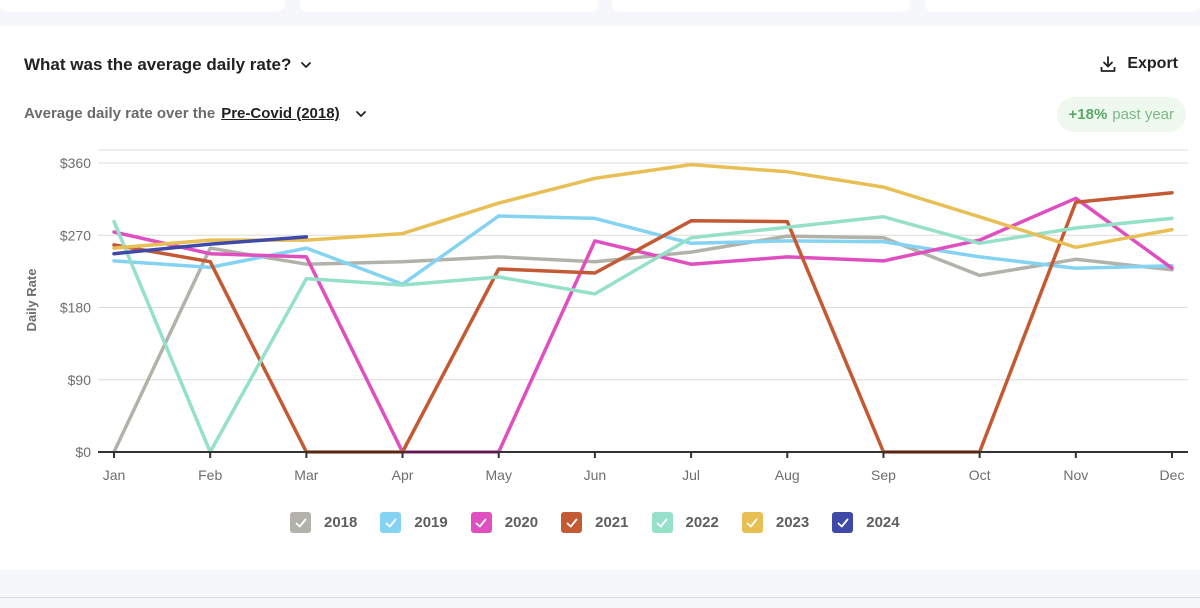  I want to click on badge-value: +18%, so click(1088, 114).